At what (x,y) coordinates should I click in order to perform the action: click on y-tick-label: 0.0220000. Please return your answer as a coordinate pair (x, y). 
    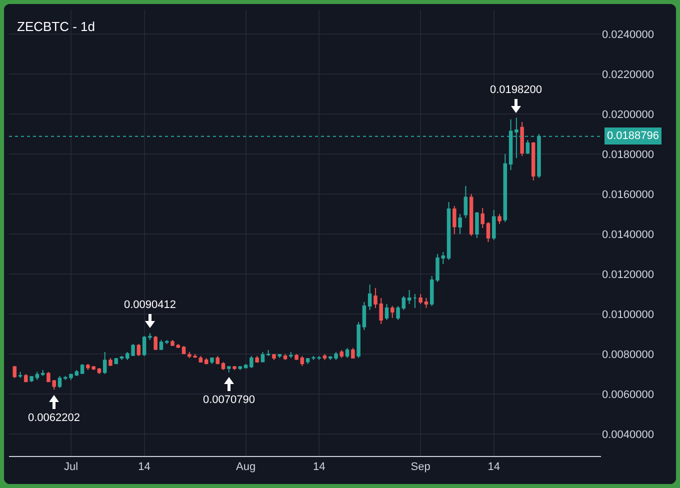
    Looking at the image, I should click on (628, 74).